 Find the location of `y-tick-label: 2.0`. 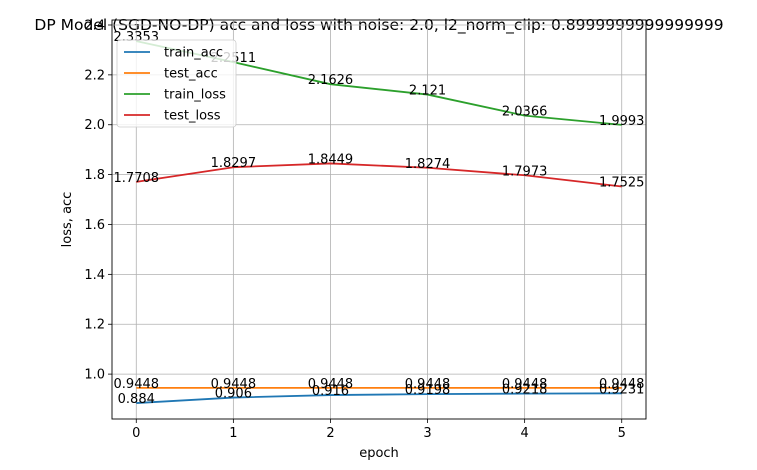

y-tick-label: 2.0 is located at coordinates (94, 125).